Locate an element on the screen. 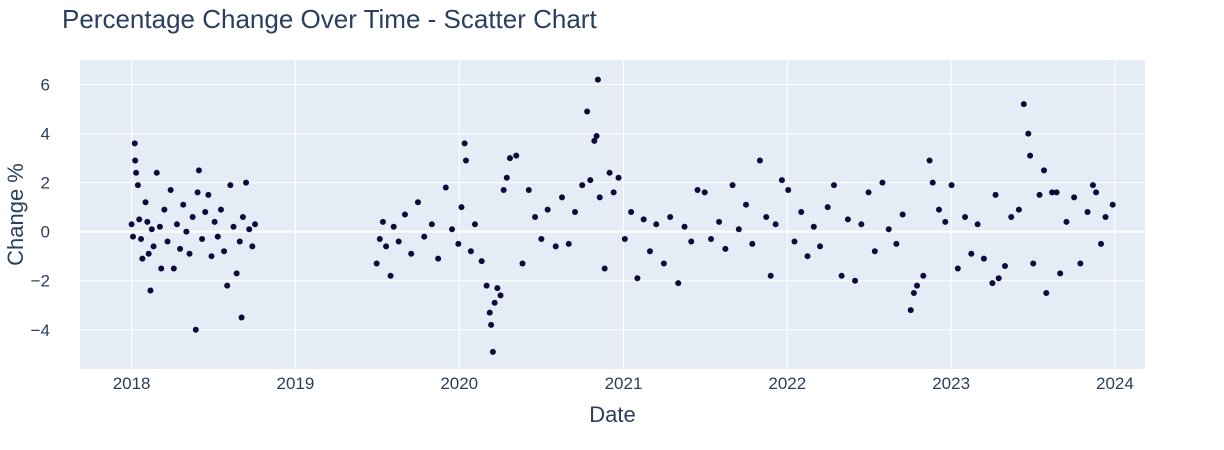 The width and height of the screenshot is (1224, 450). x-tick-label: 2022 is located at coordinates (787, 383).